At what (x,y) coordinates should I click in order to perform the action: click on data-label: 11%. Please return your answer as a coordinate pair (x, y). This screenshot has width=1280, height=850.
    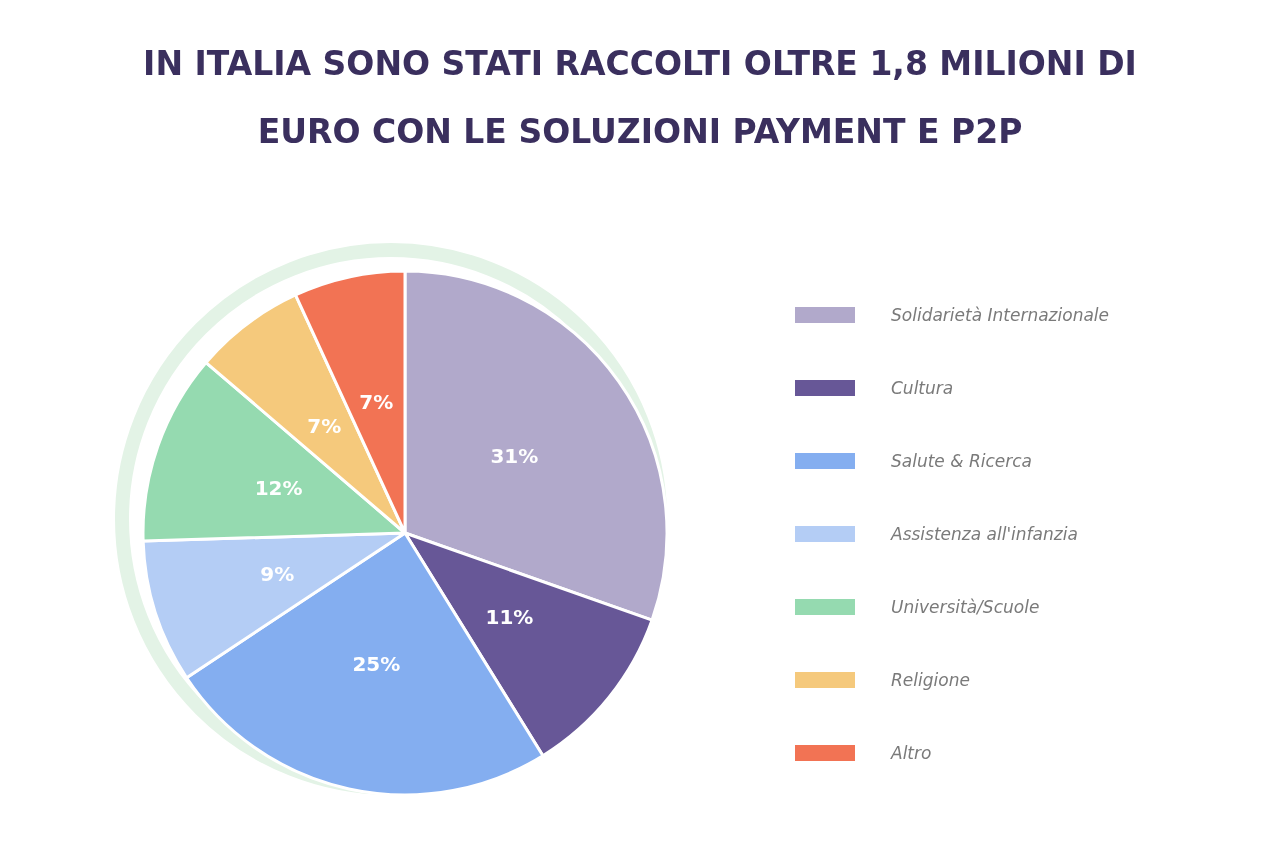
    Looking at the image, I should click on (509, 617).